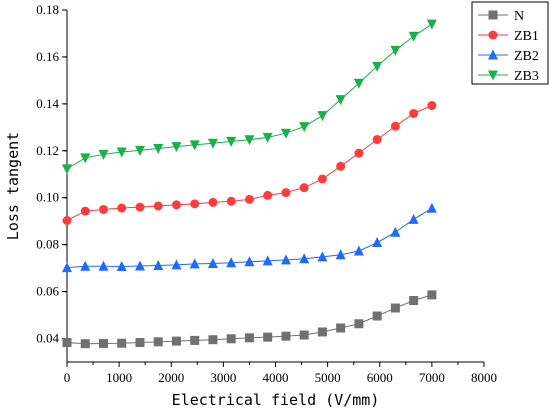 Image resolution: width=550 pixels, height=412 pixels. Describe the element at coordinates (328, 377) in the screenshot. I see `x-tick-label: 5000` at that location.